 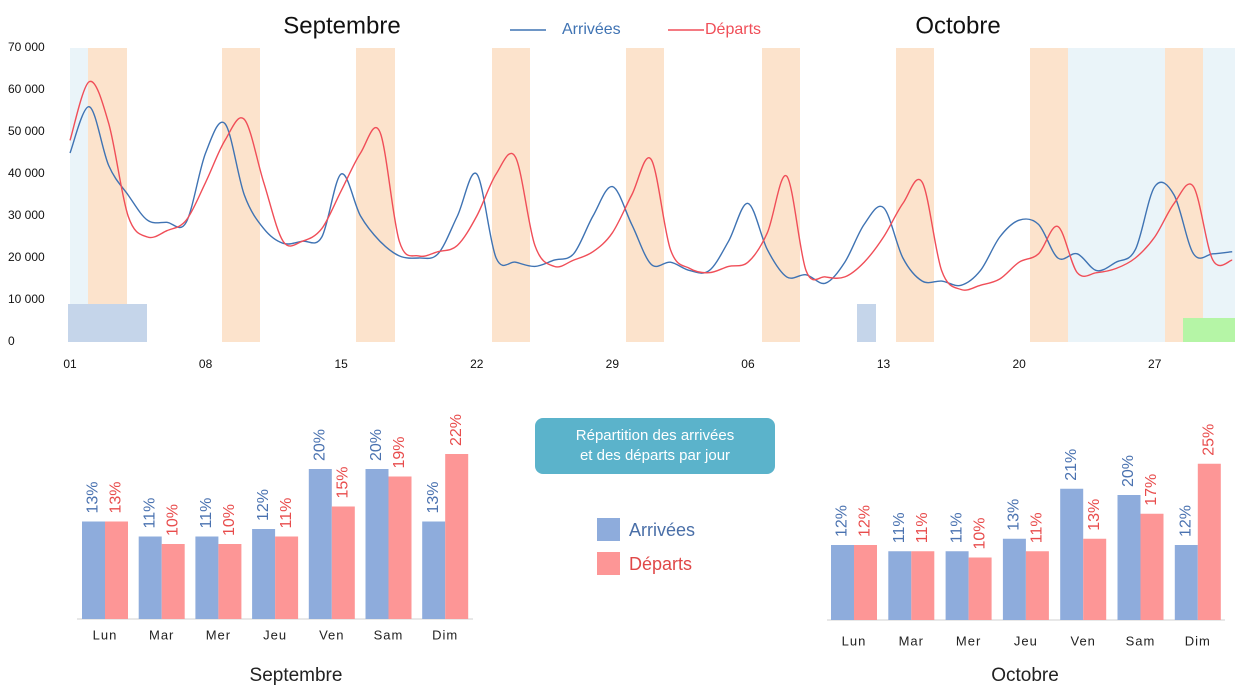 I want to click on y-tick-label: 50 000, so click(x=26, y=131).